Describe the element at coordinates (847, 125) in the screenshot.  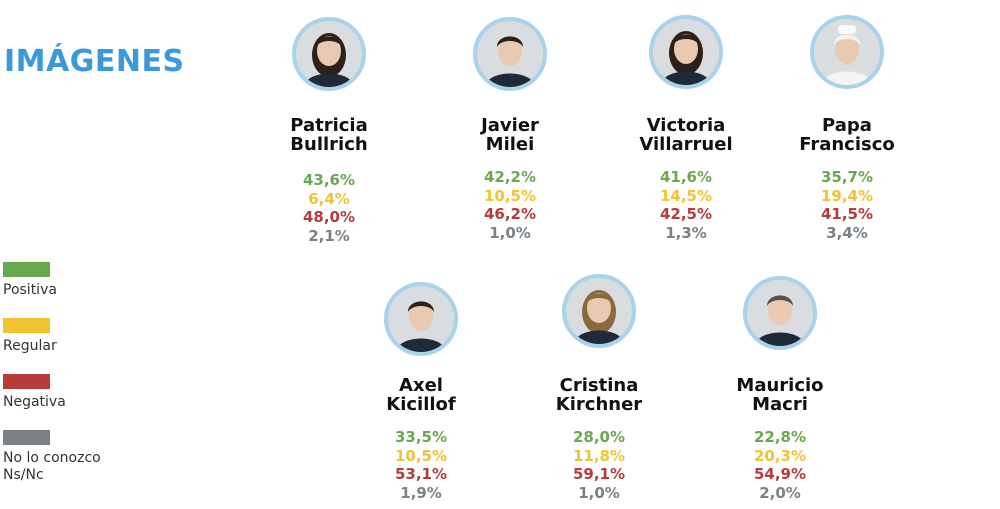
I see `person-first-name: Papa` at that location.